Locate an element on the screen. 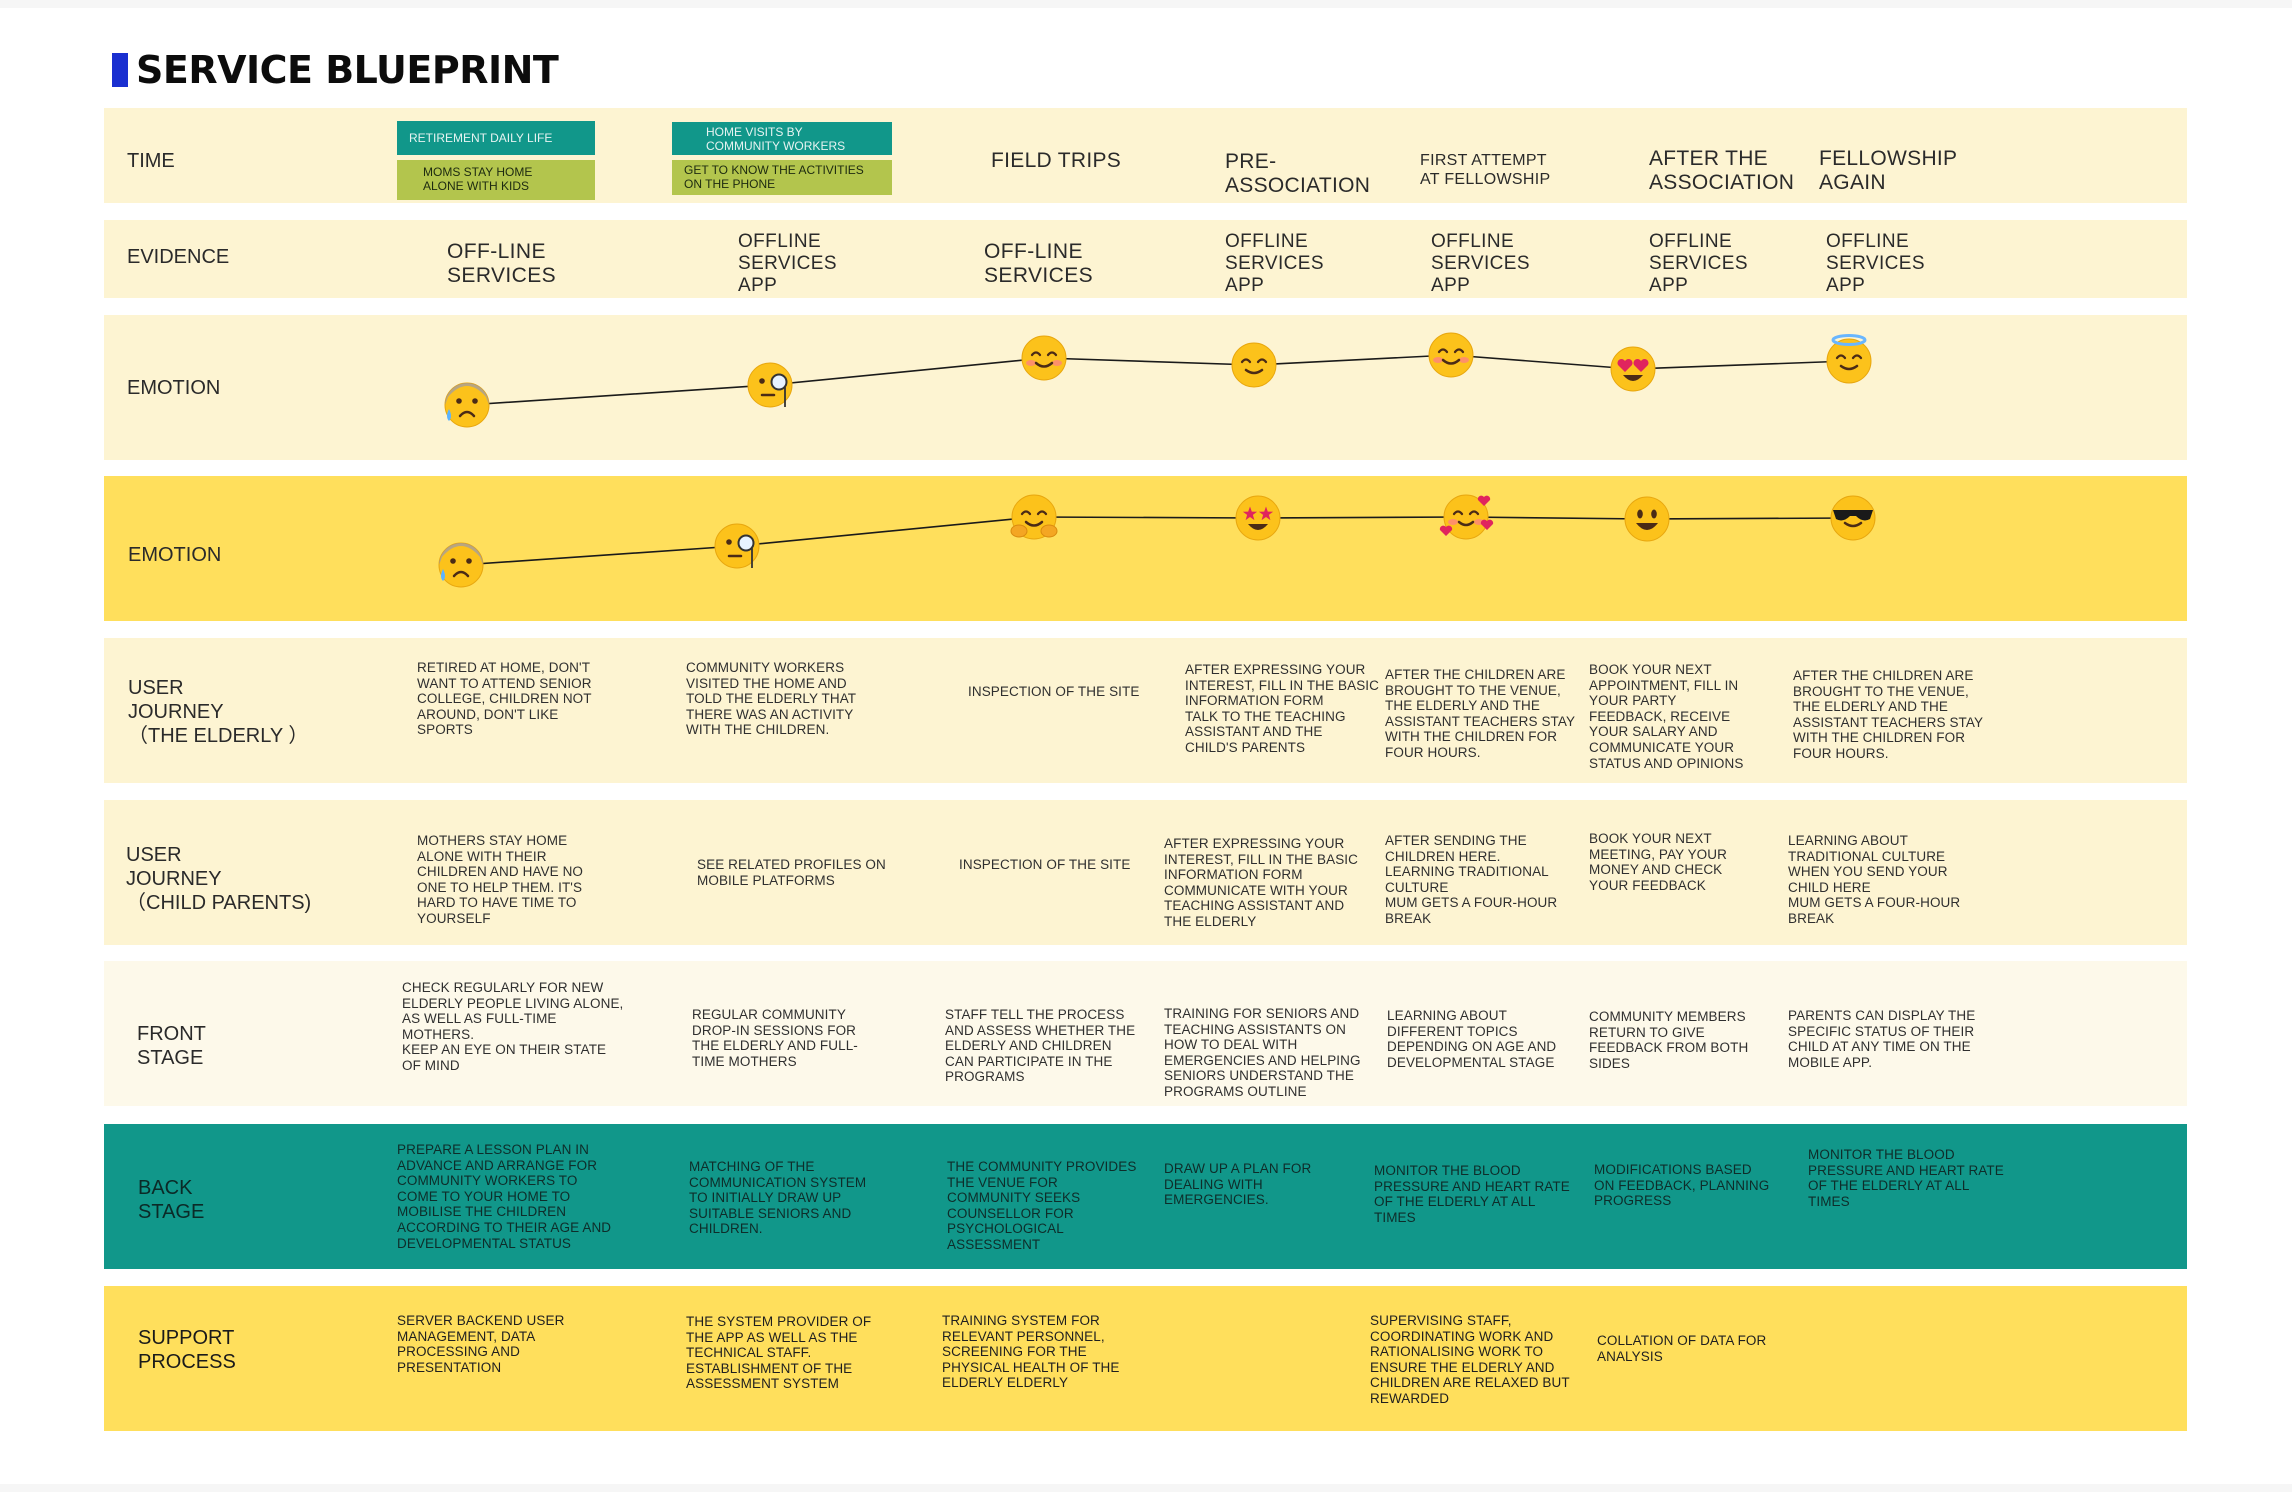  time-tag-home-visits: HOME VISITS BY COMMUNITY WORKERS is located at coordinates (782, 138).